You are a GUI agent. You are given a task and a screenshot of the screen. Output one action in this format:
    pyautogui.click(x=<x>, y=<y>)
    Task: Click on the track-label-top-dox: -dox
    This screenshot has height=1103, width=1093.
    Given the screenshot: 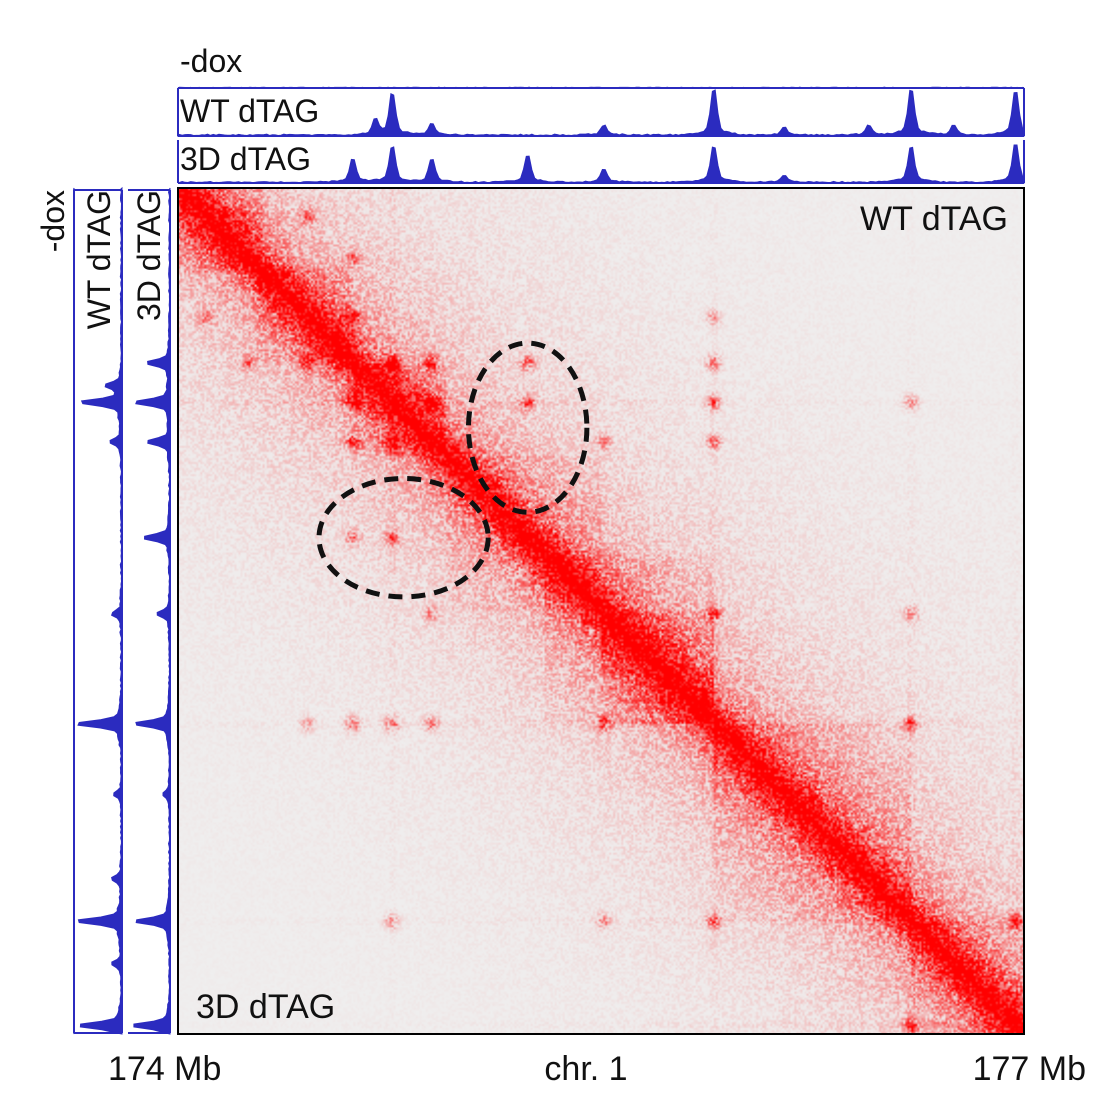 What is the action you would take?
    pyautogui.click(x=211, y=61)
    